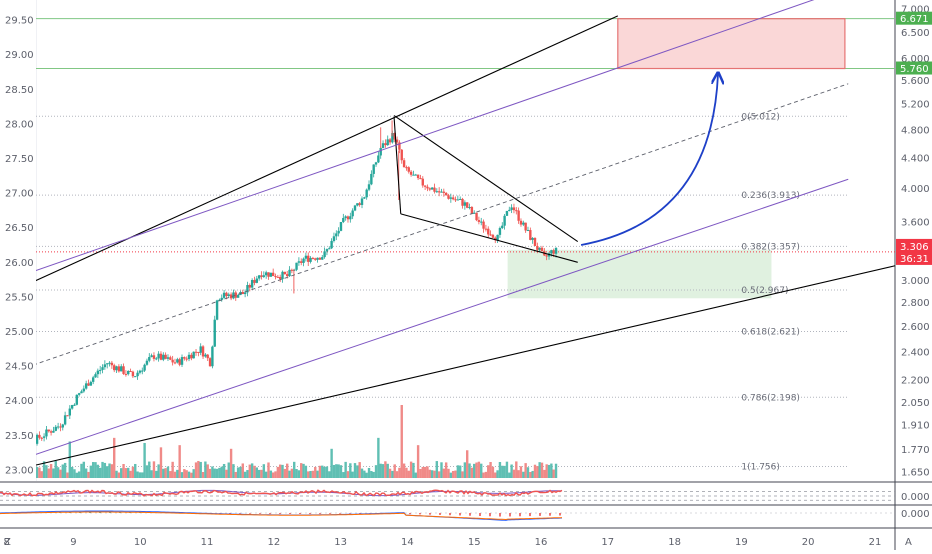 The width and height of the screenshot is (932, 554). I want to click on x-axis-tick: 12, so click(273, 542).